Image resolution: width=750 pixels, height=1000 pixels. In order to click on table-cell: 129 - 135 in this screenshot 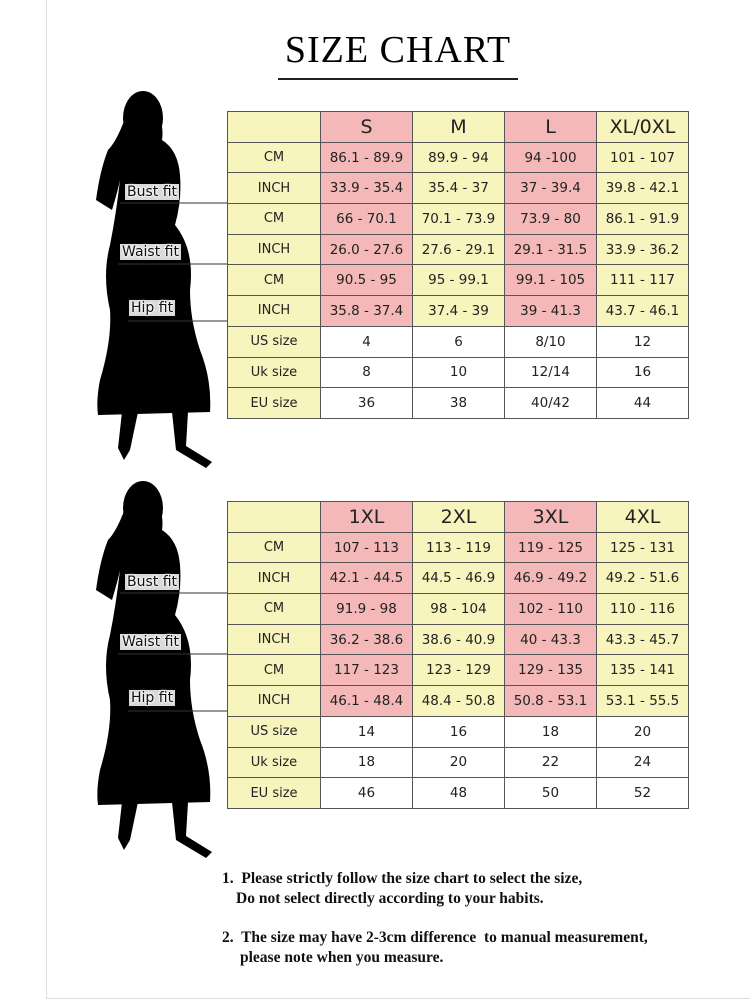, I will do `click(550, 670)`.